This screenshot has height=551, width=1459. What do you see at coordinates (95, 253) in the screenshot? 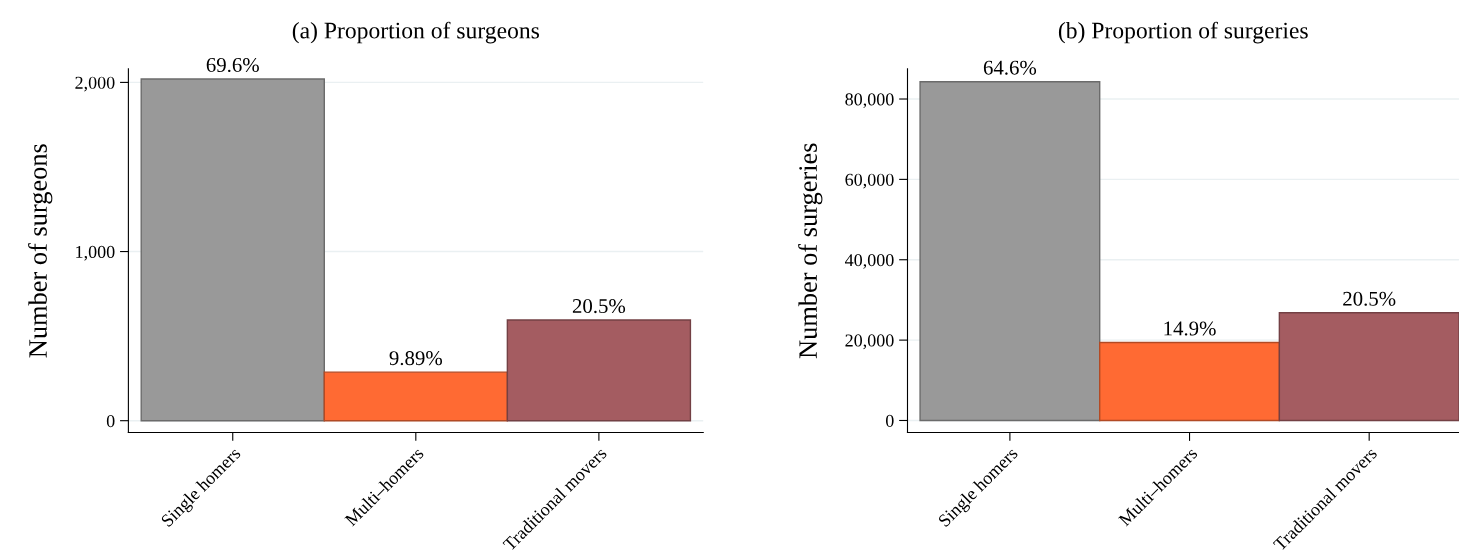
I see `y-tick-label: 1,000` at bounding box center [95, 253].